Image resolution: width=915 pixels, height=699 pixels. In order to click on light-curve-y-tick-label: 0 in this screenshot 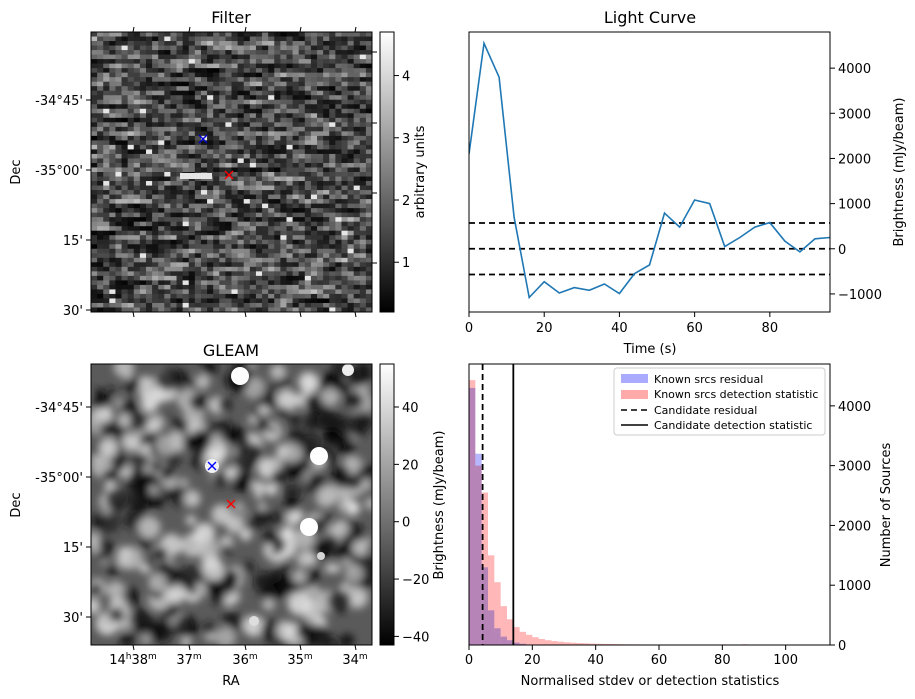, I will do `click(842, 250)`.